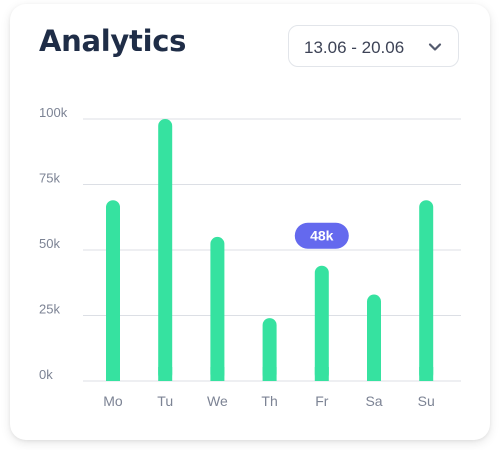  Describe the element at coordinates (165, 401) in the screenshot. I see `x-tick-label: Tu` at that location.